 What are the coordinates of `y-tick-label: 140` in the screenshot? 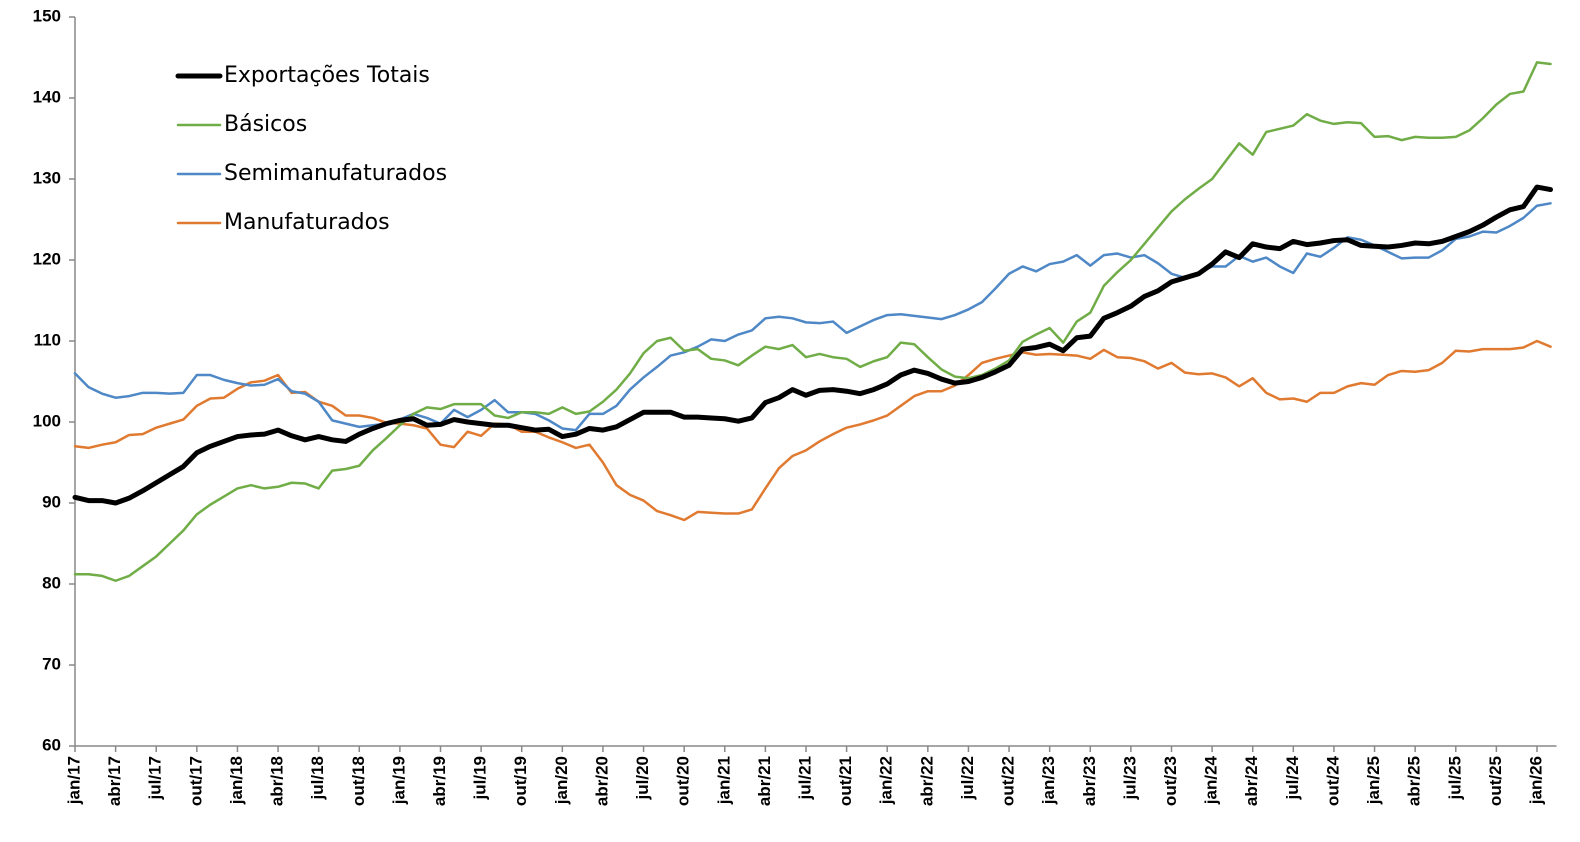 It's located at (47, 96).